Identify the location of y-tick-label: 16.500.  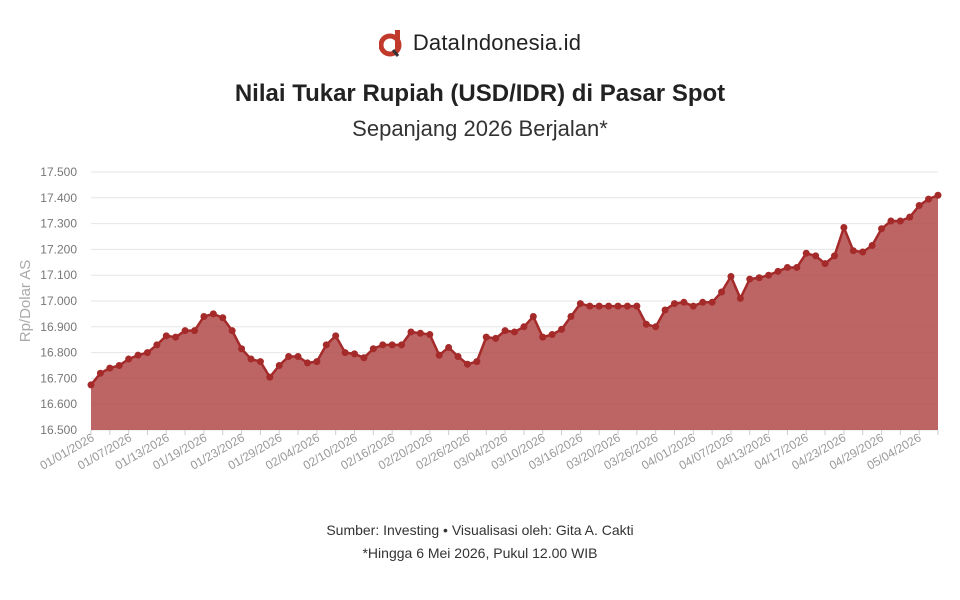
(58, 430).